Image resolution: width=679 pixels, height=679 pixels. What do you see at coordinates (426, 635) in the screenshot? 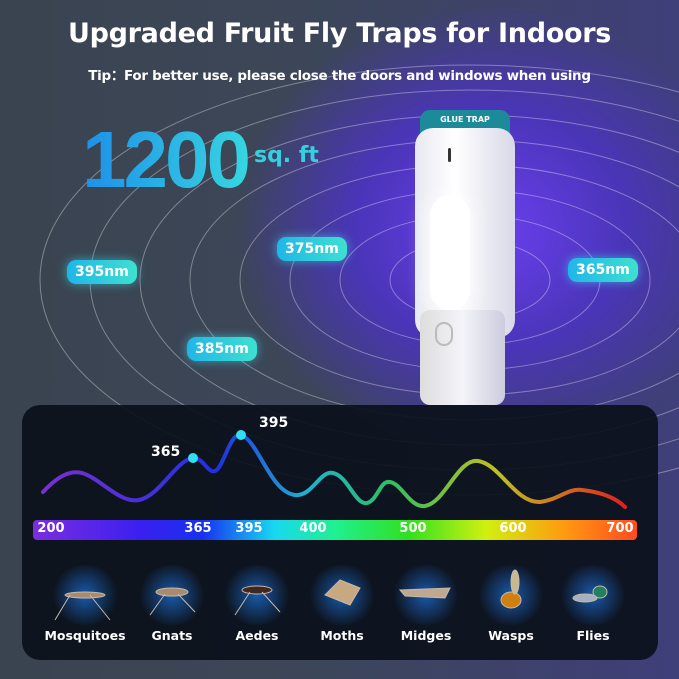
I see `insect-label-midges: Midges` at bounding box center [426, 635].